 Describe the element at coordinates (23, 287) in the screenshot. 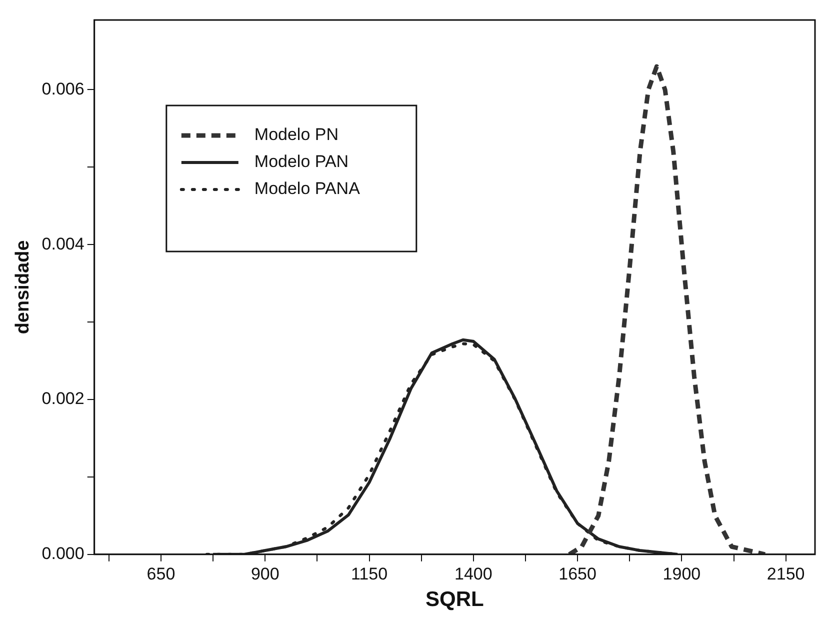

I see `y-axis-title: densidade` at that location.